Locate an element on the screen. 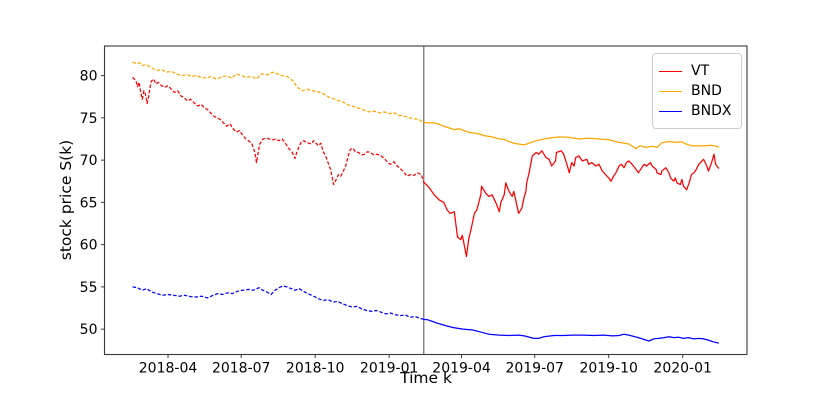 The height and width of the screenshot is (400, 830). y-tick-label: 65 is located at coordinates (89, 203).